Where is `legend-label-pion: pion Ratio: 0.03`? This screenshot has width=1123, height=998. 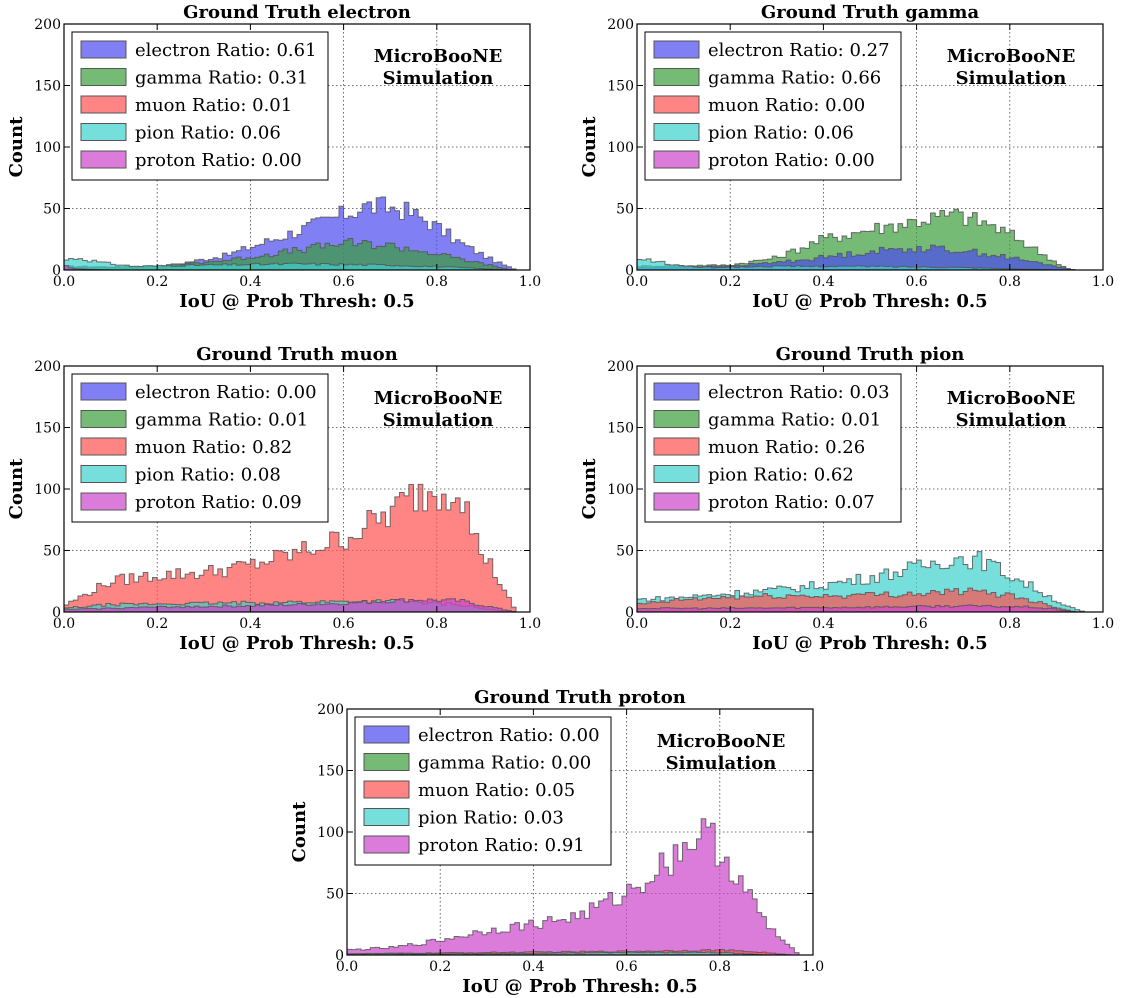 legend-label-pion: pion Ratio: 0.03 is located at coordinates (491, 818).